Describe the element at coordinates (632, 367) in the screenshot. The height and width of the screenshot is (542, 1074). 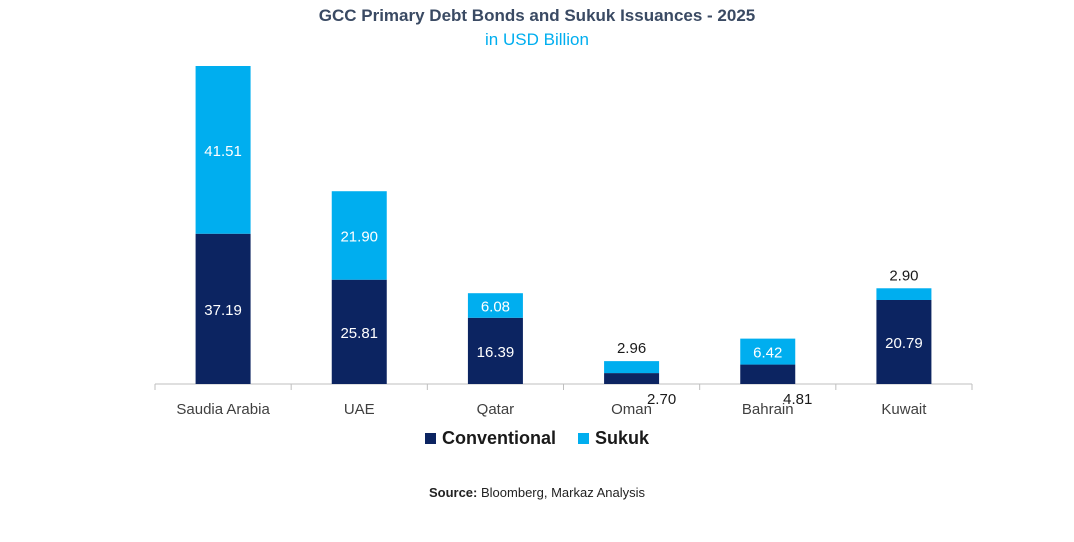
I see `bar-sukuk-oman` at that location.